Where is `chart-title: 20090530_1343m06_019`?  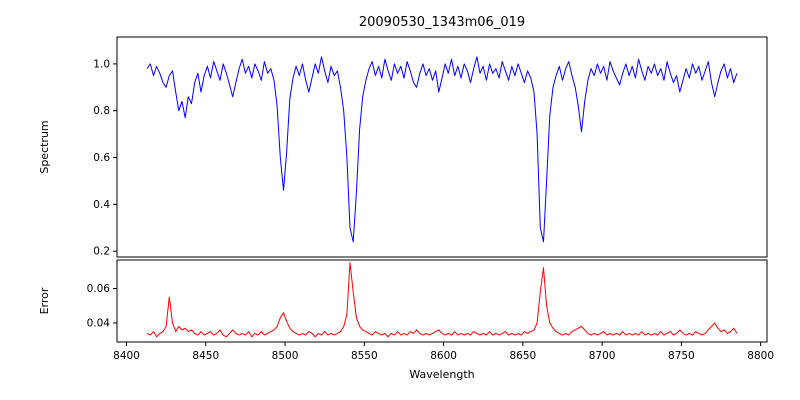 chart-title: 20090530_1343m06_019 is located at coordinates (442, 22).